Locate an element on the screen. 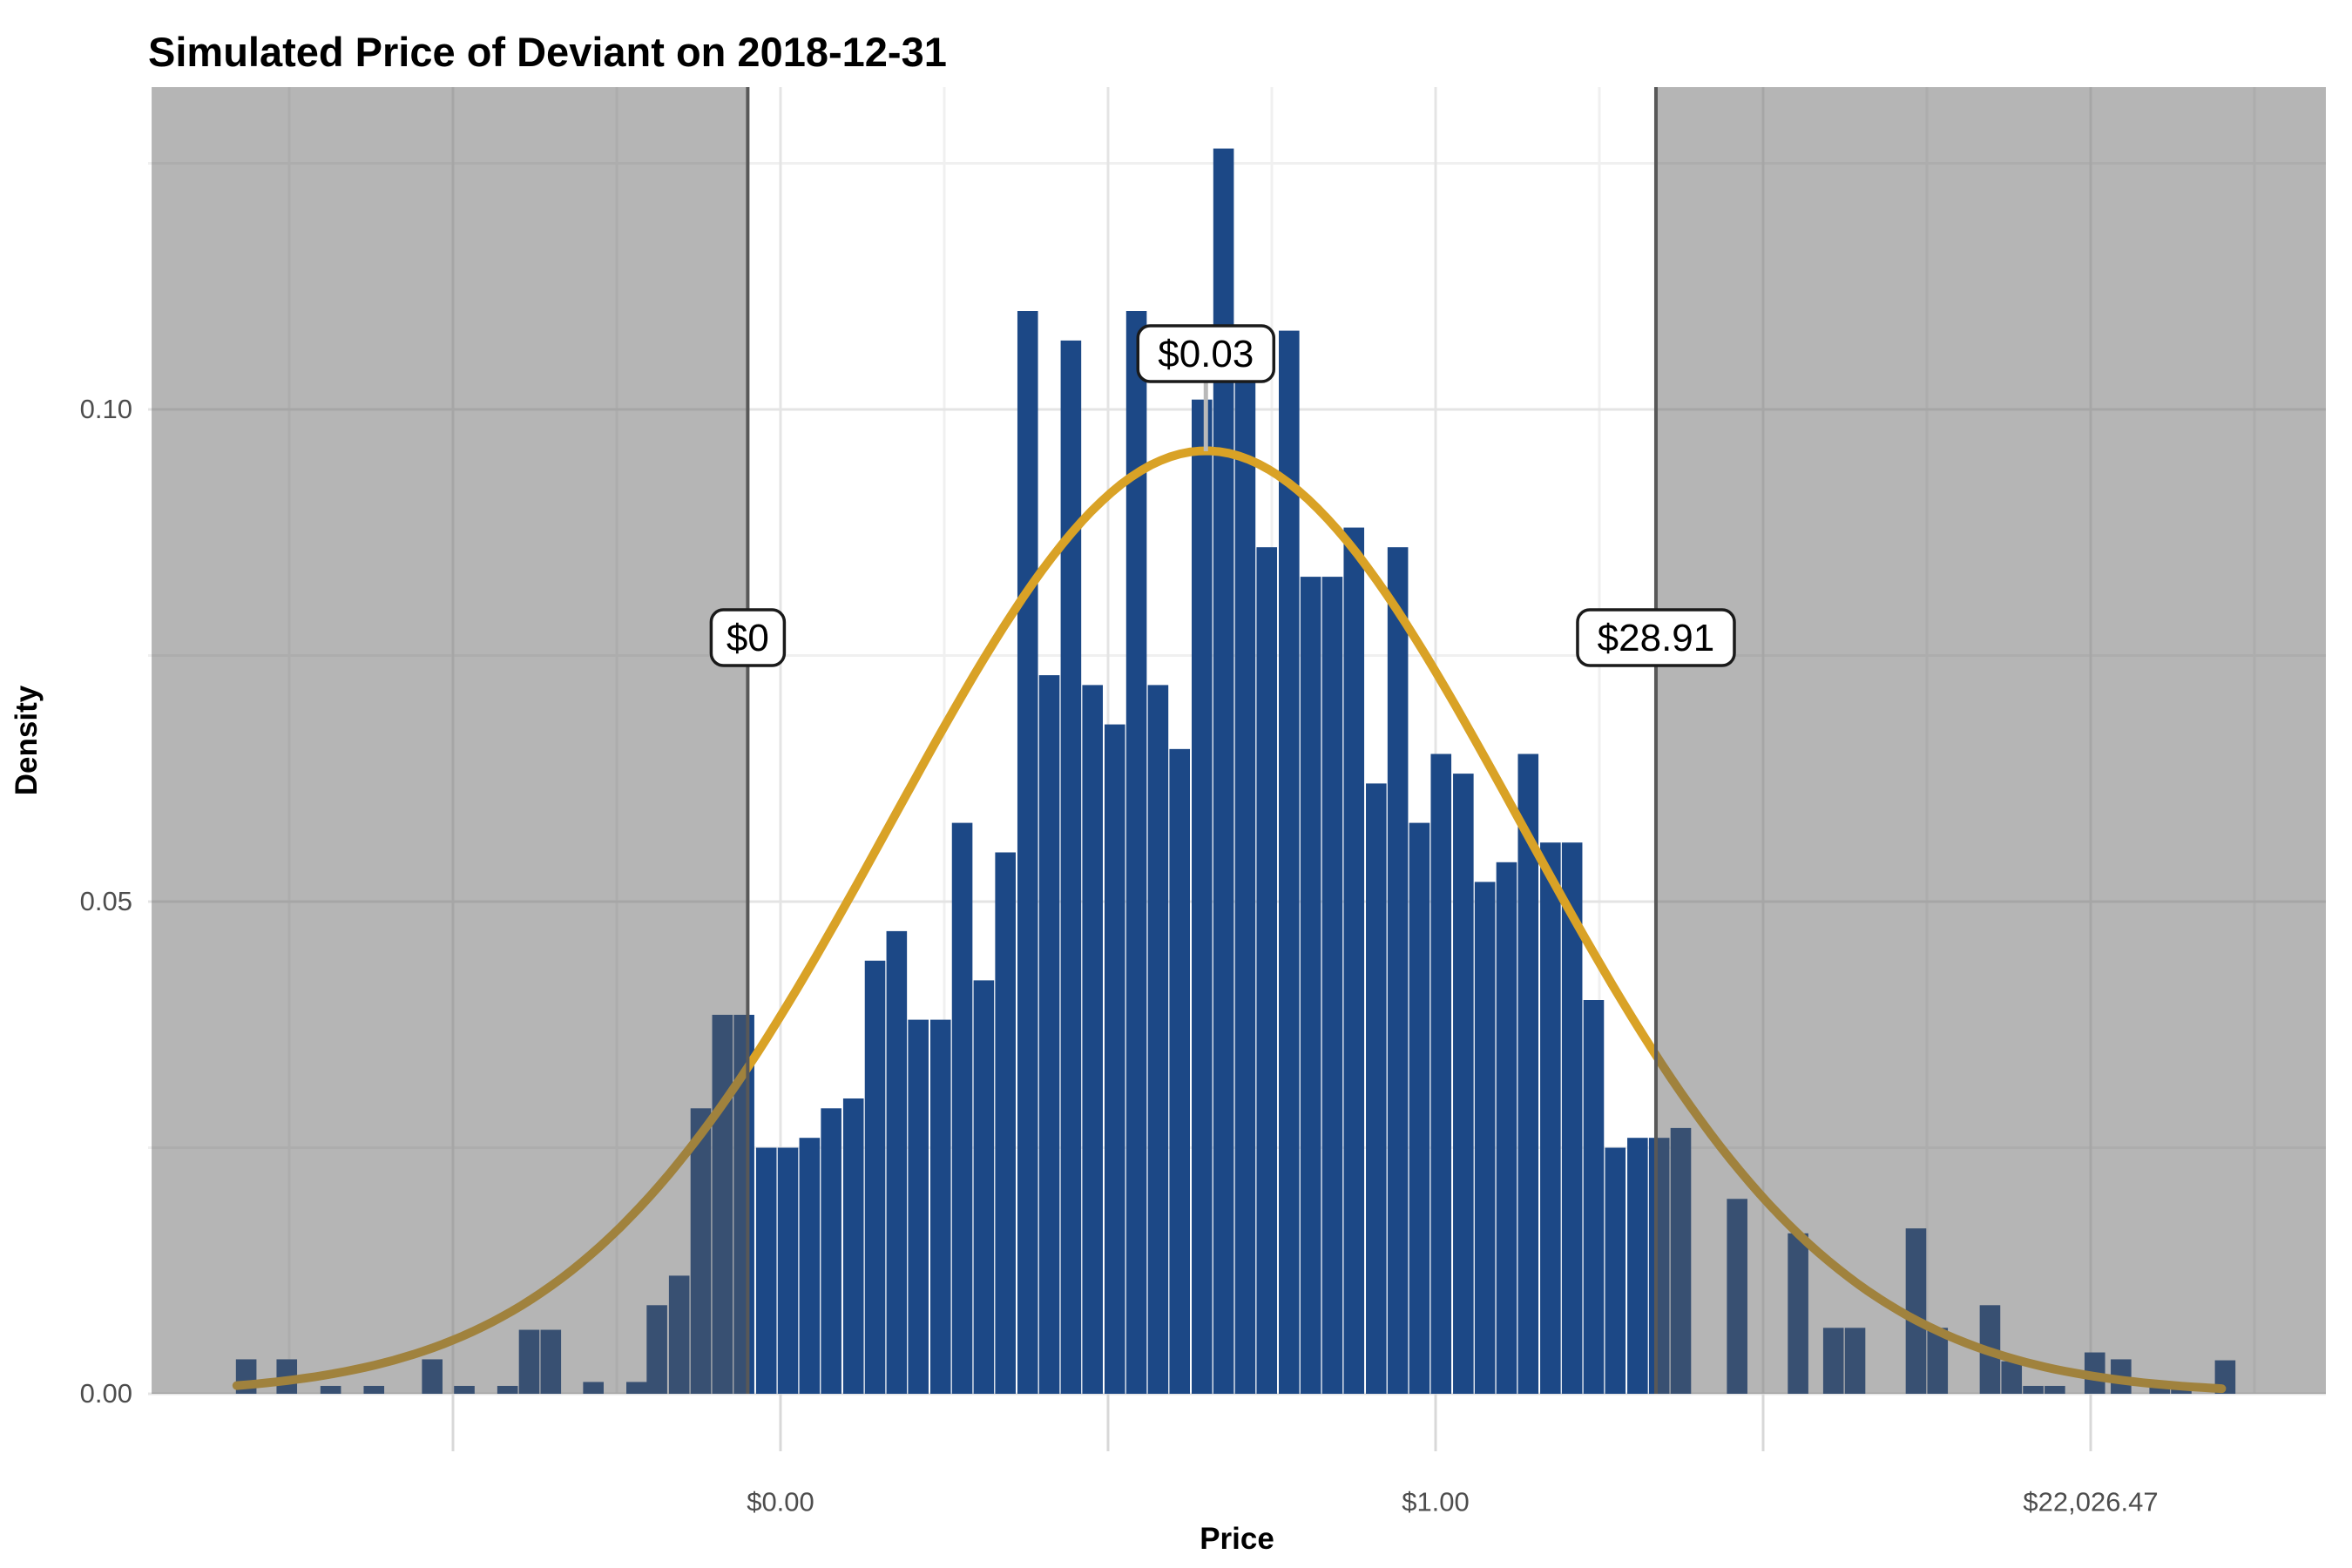 This screenshot has height=1568, width=2352. annotation-labels-layer: $0 $28.91 $0.03 is located at coordinates (1222, 495).